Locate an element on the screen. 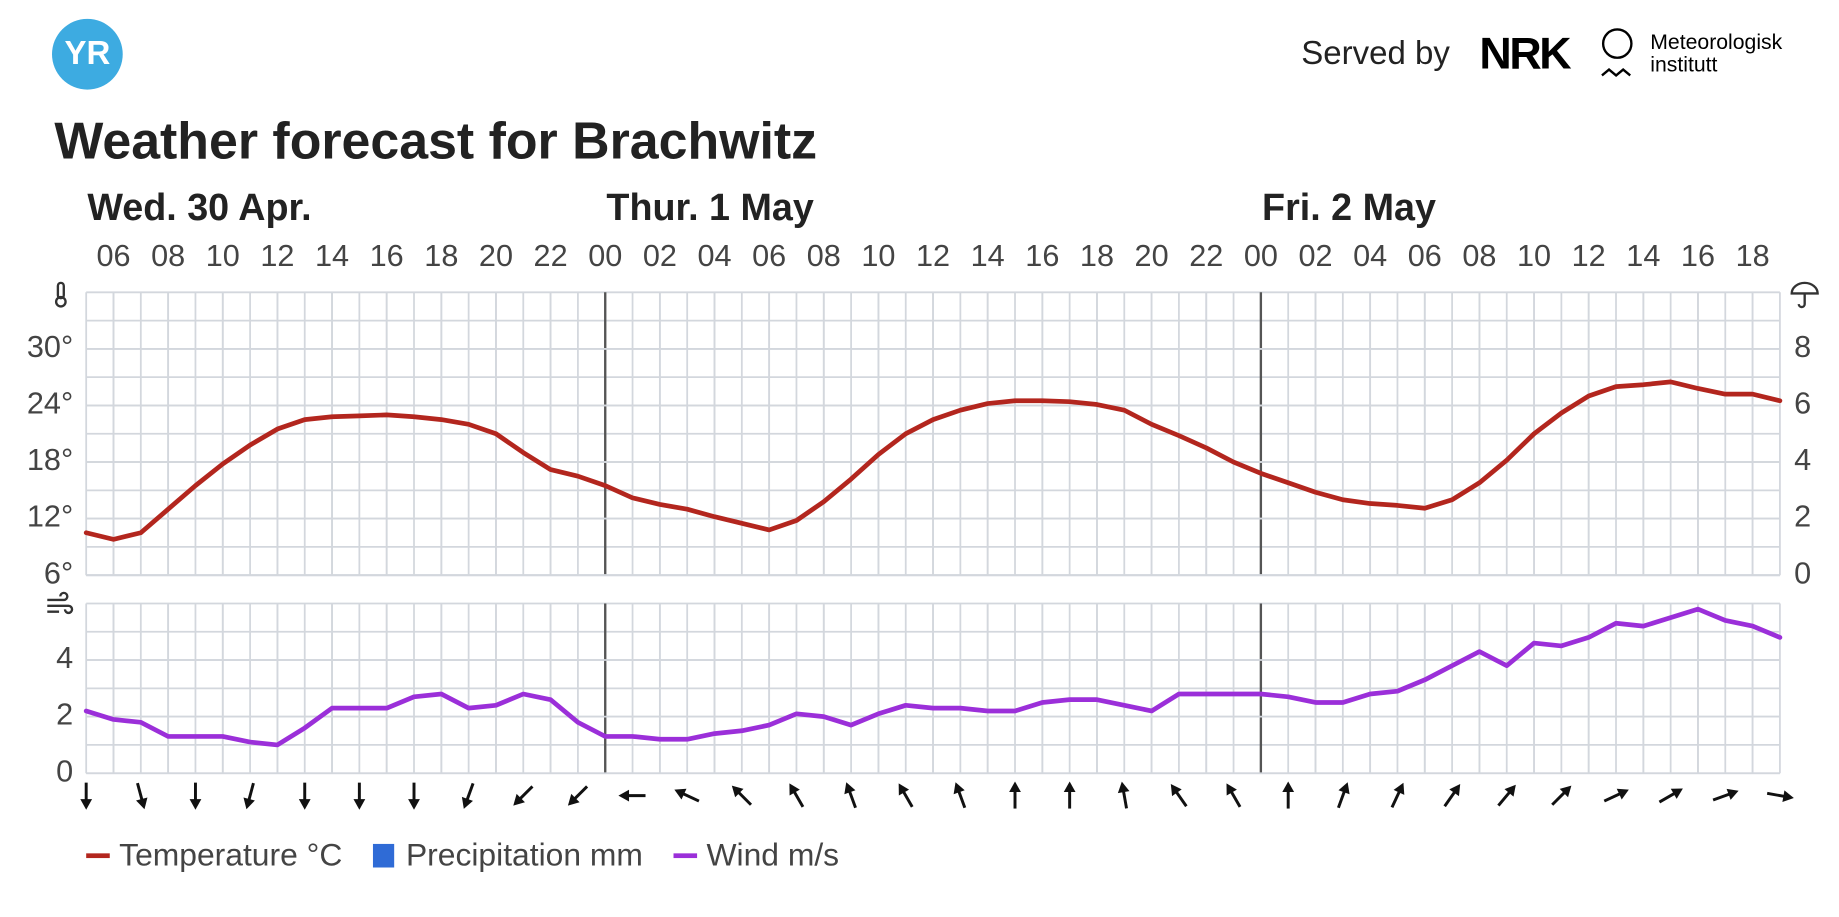 This screenshot has width=1839, height=917. yr-logo is located at coordinates (87, 54).